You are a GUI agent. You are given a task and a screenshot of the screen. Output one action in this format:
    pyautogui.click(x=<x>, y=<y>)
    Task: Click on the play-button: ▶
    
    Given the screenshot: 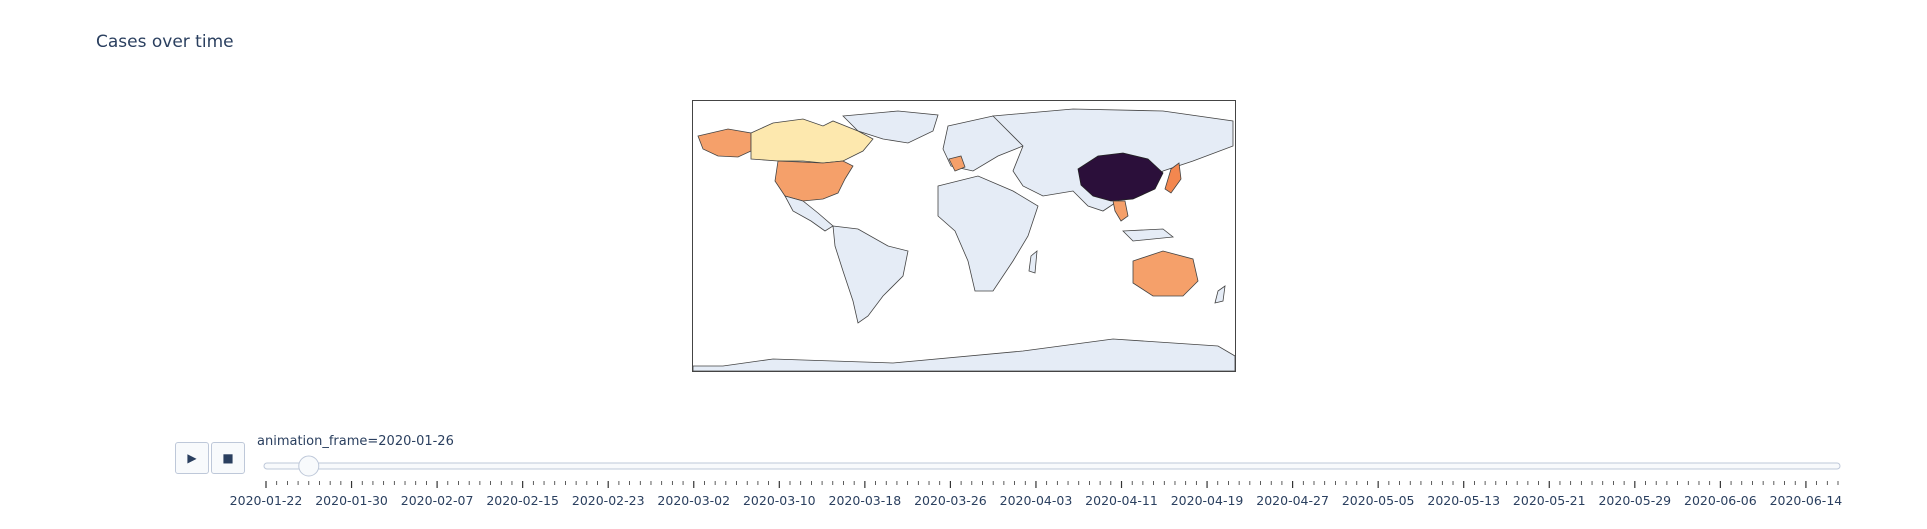 What is the action you would take?
    pyautogui.click(x=192, y=458)
    